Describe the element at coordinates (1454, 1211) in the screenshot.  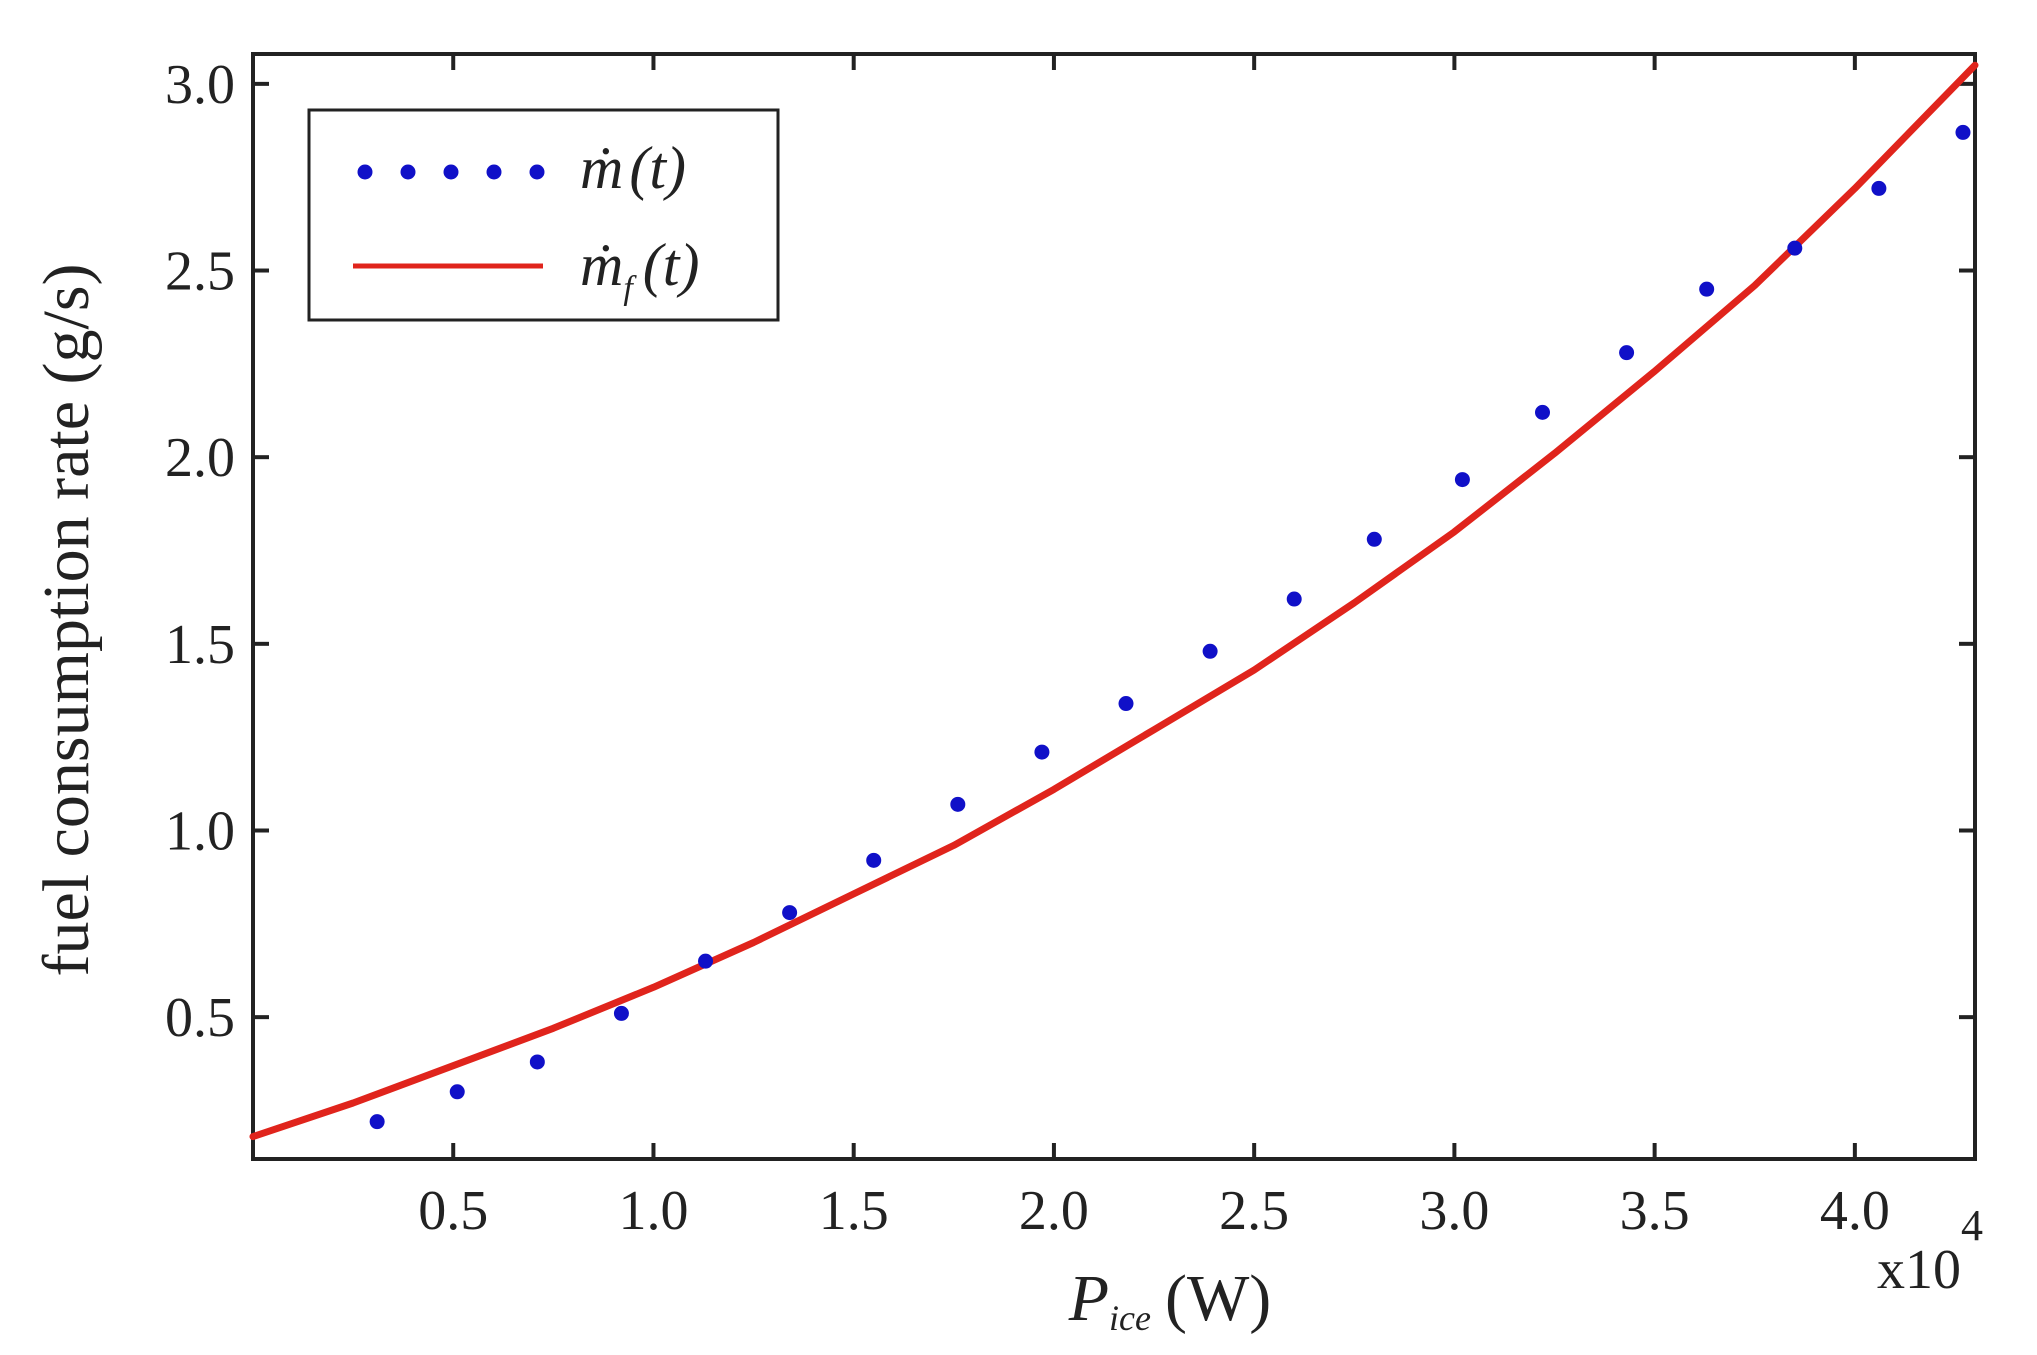
I see `x-tick-label: 3.0` at that location.